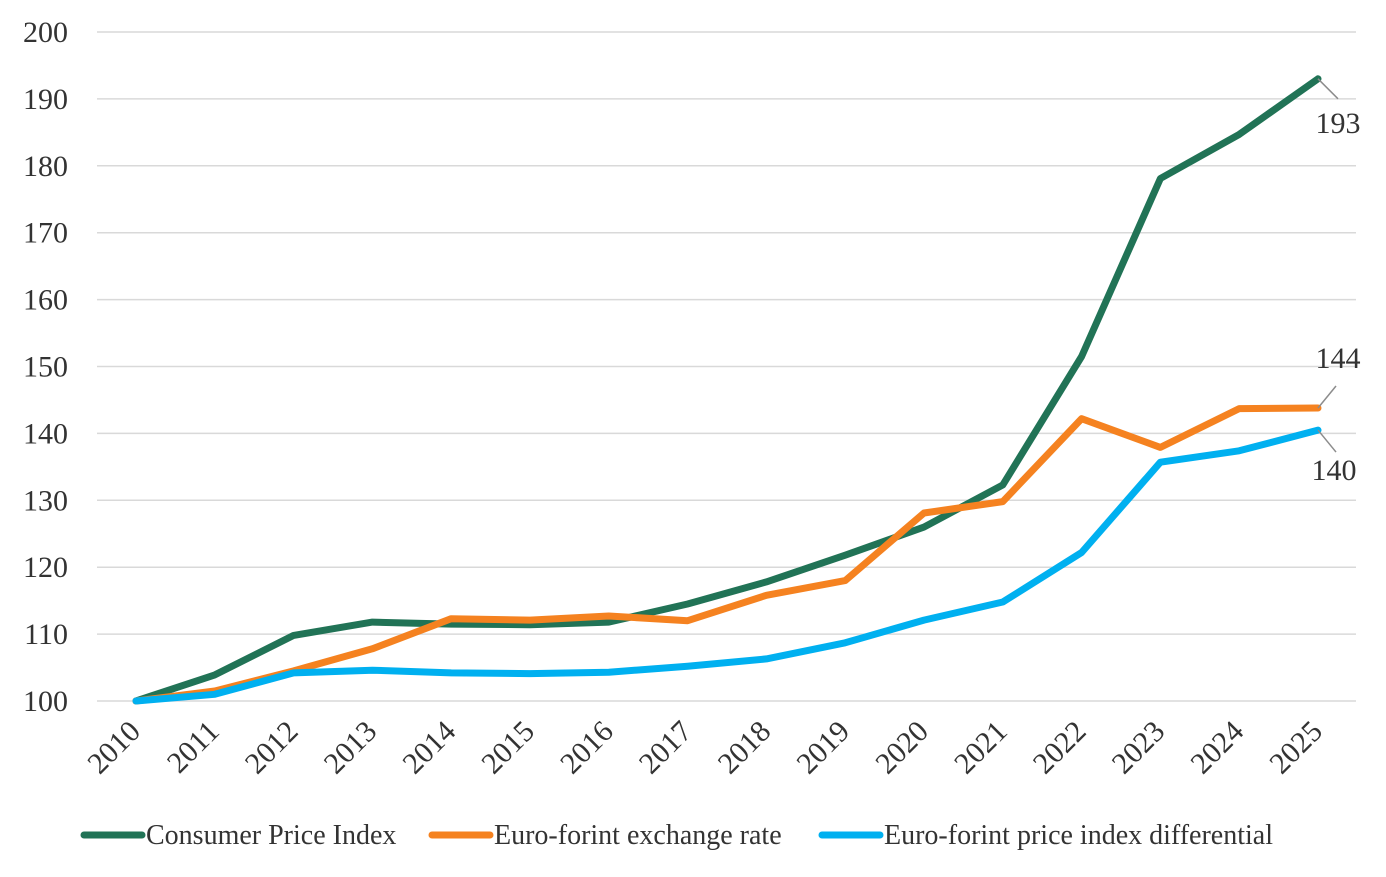 The width and height of the screenshot is (1386, 877). Describe the element at coordinates (1334, 470) in the screenshot. I see `end-value-label: 140` at that location.